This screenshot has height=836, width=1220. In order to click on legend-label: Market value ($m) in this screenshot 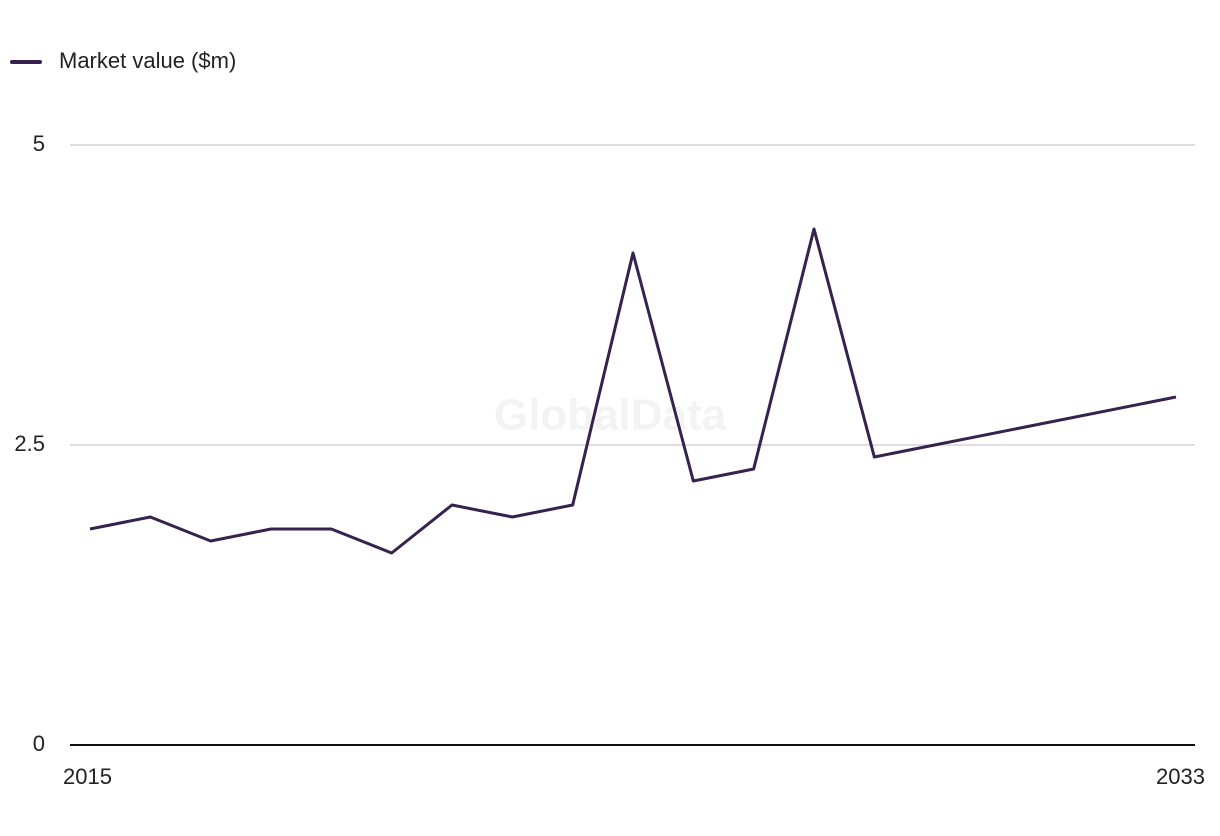, I will do `click(147, 60)`.